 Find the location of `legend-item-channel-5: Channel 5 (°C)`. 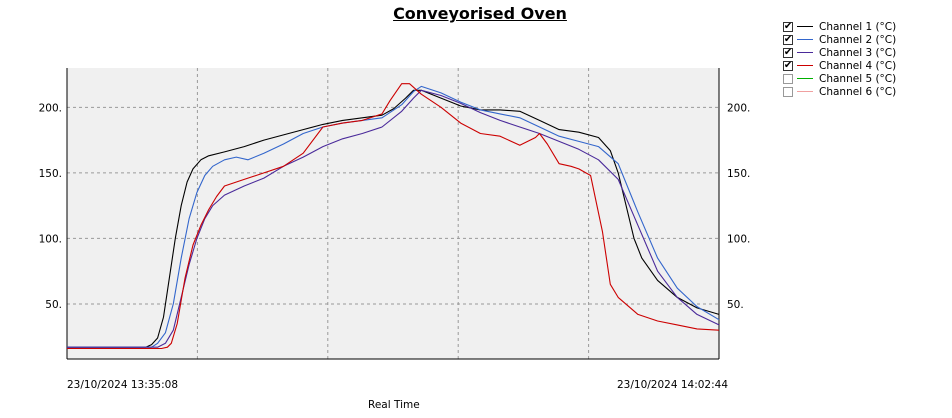

legend-item-channel-5: Channel 5 (°C) is located at coordinates (839, 78).